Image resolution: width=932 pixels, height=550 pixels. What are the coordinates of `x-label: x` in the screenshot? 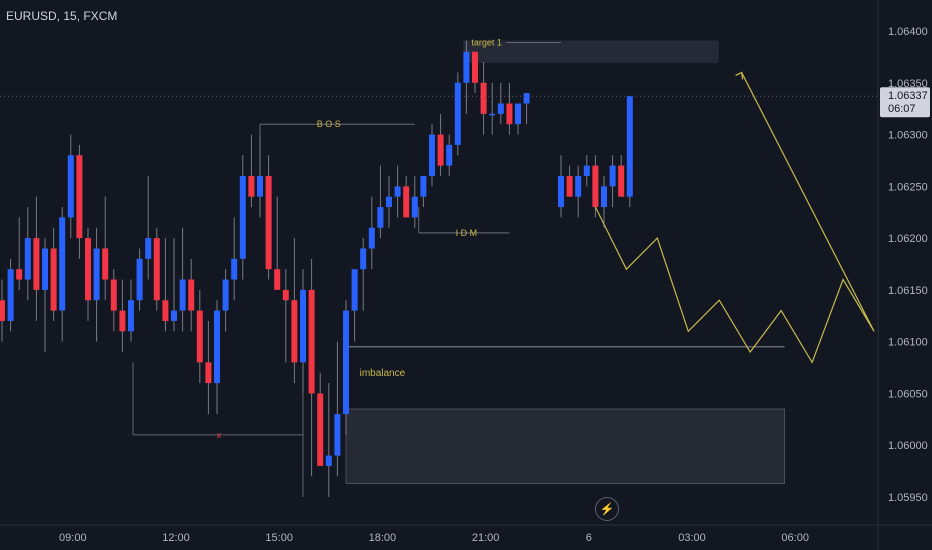 It's located at (219, 435).